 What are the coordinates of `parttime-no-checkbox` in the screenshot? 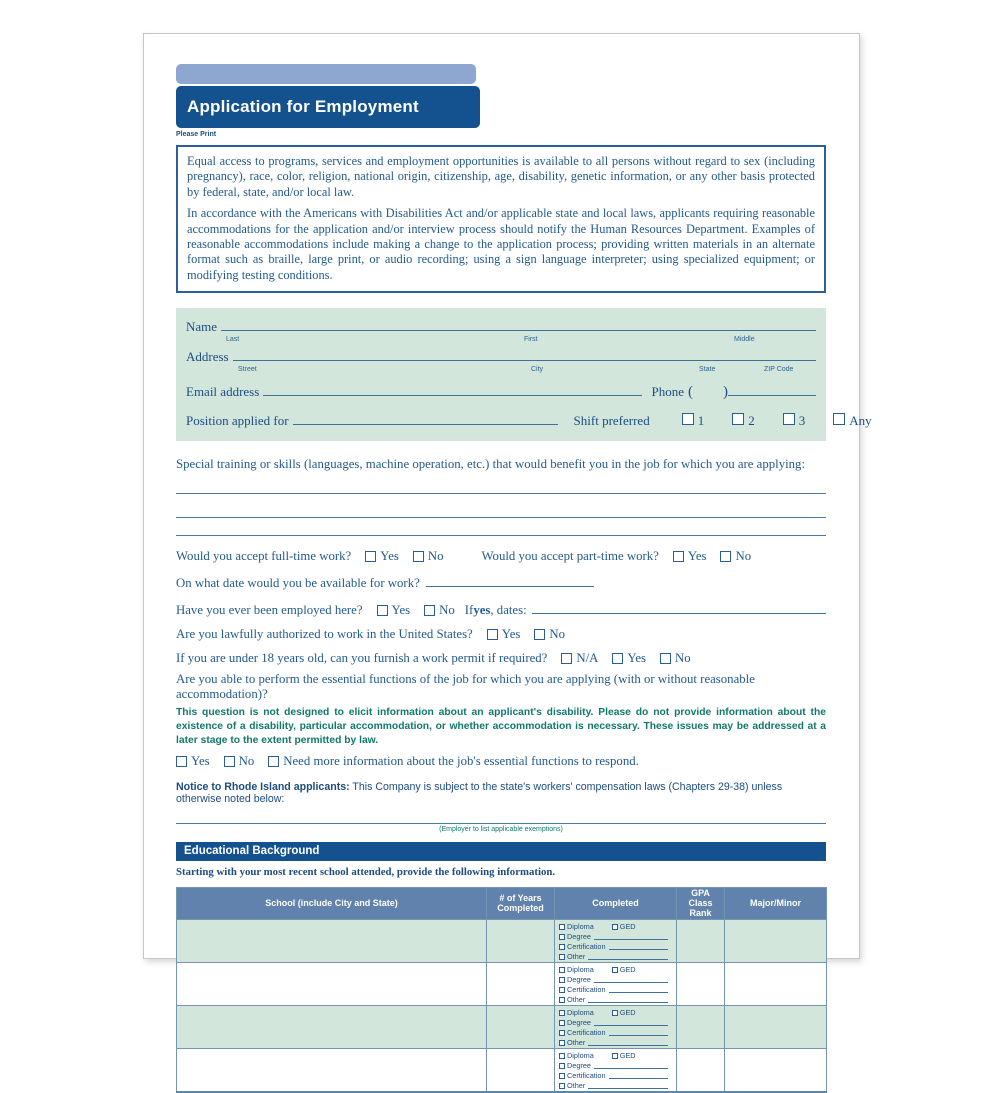 It's located at (726, 556).